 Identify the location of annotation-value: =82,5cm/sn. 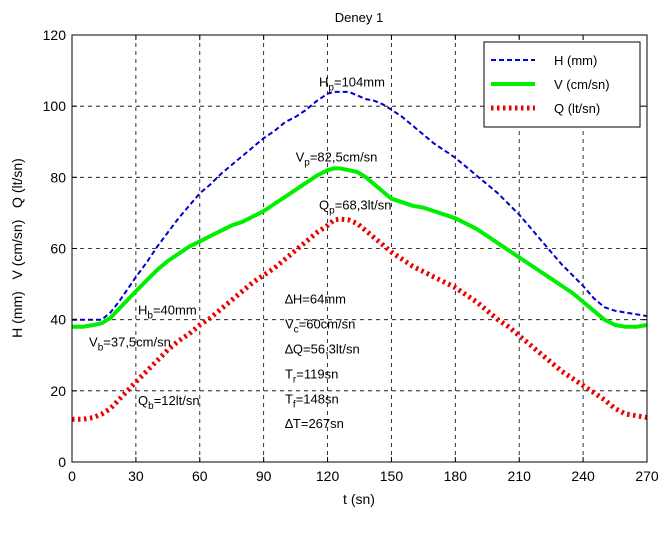
(344, 156).